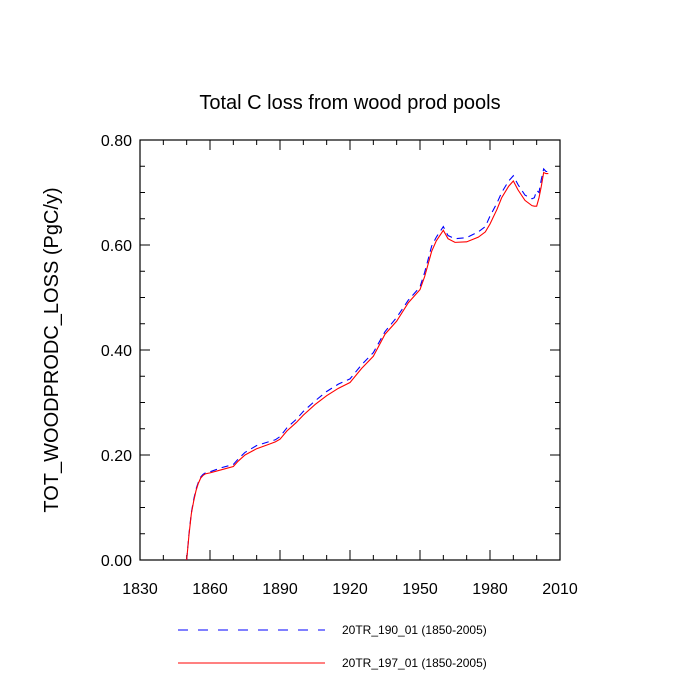 This screenshot has width=700, height=700. I want to click on x-tick-label: 1860, so click(210, 589).